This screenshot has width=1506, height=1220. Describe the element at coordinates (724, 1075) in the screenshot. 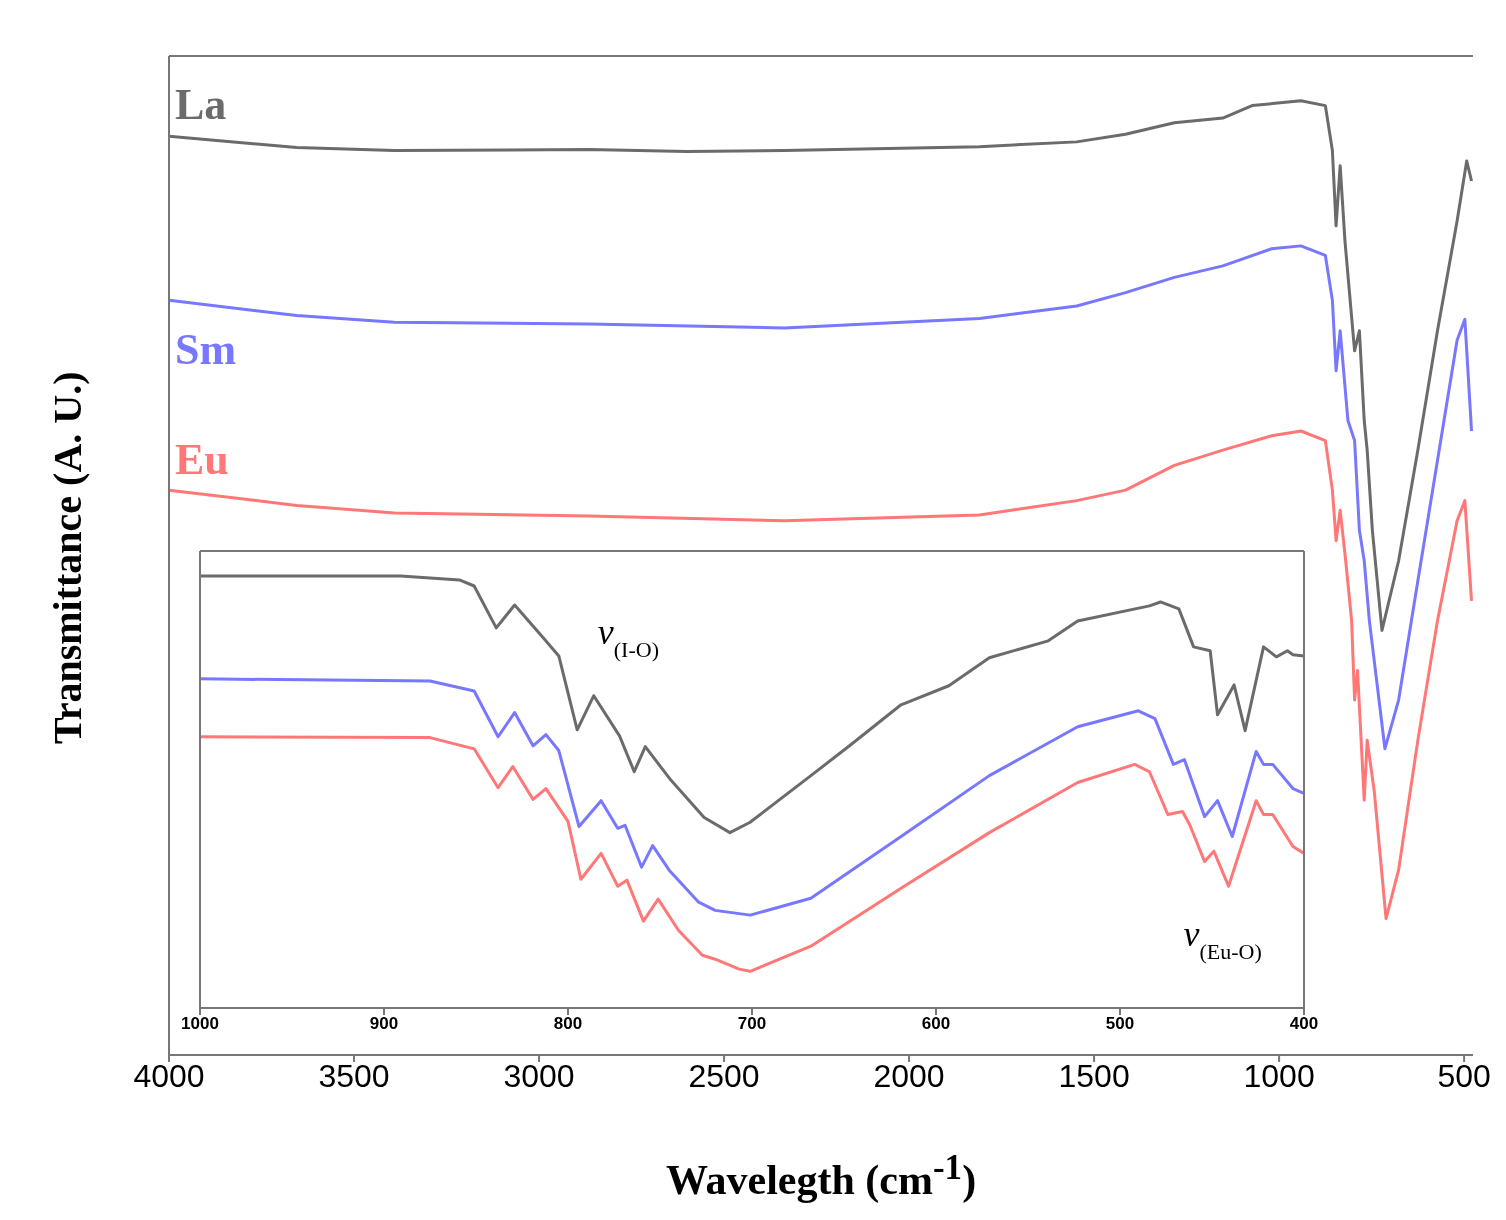

I see `x-tick-label: 2500` at that location.